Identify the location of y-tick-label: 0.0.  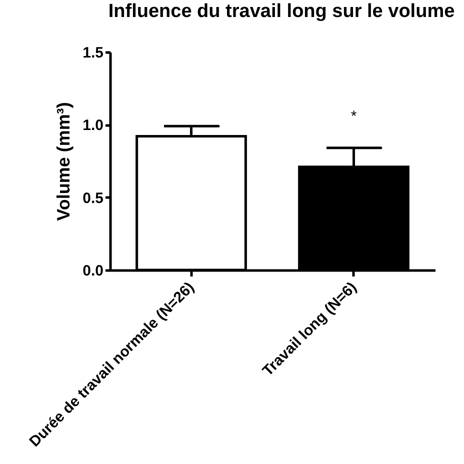
(93, 271).